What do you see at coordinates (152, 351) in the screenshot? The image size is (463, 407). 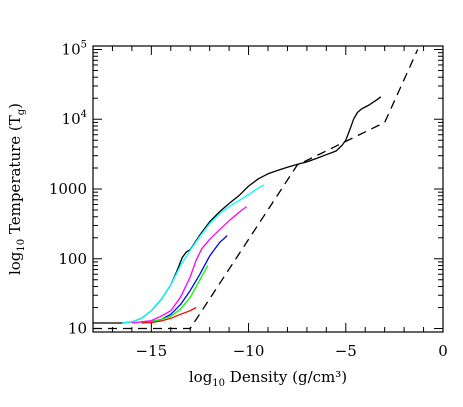 I see `x-tick-label: −15` at bounding box center [152, 351].